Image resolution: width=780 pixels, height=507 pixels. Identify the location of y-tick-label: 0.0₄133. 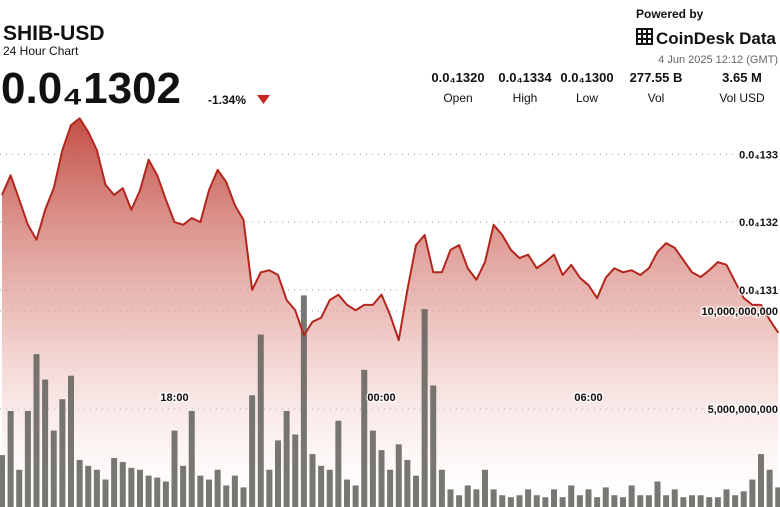
(758, 155).